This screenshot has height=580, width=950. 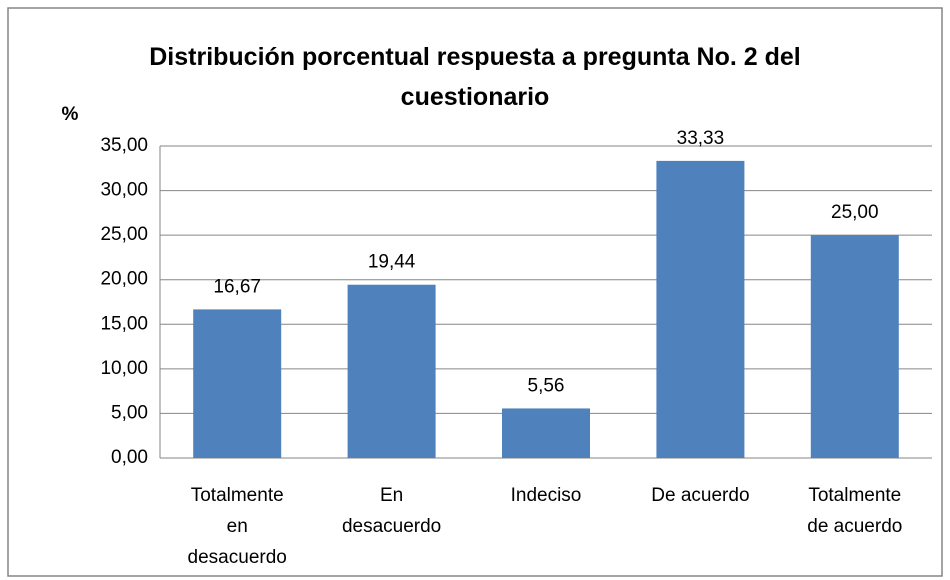 What do you see at coordinates (854, 511) in the screenshot?
I see `x-tick-label: Totalmente de acuerdo` at bounding box center [854, 511].